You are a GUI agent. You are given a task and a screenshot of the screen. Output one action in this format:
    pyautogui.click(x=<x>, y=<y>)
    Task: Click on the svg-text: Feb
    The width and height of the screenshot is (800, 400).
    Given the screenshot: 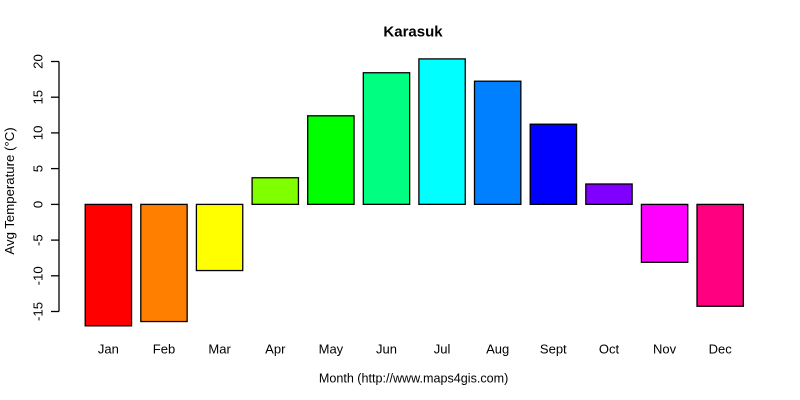 What is the action you would take?
    pyautogui.click(x=164, y=349)
    